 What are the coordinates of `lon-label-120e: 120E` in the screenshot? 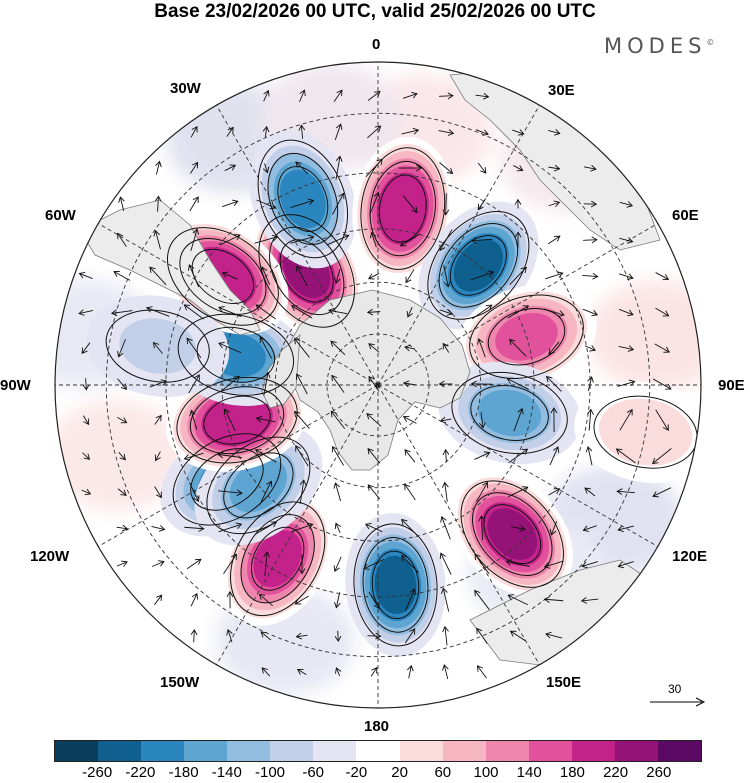 It's located at (690, 556).